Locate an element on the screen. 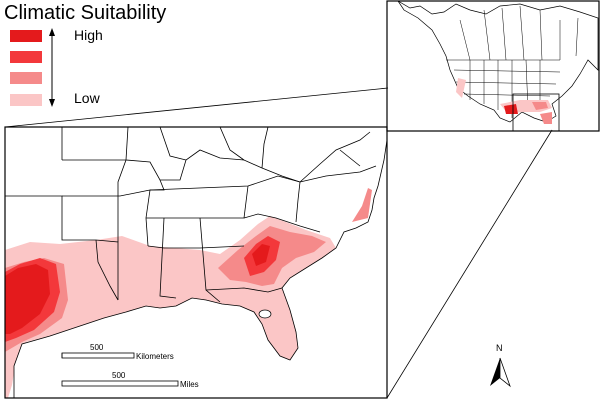 This screenshot has width=600, height=400. inset-map-frame is located at coordinates (493, 66).